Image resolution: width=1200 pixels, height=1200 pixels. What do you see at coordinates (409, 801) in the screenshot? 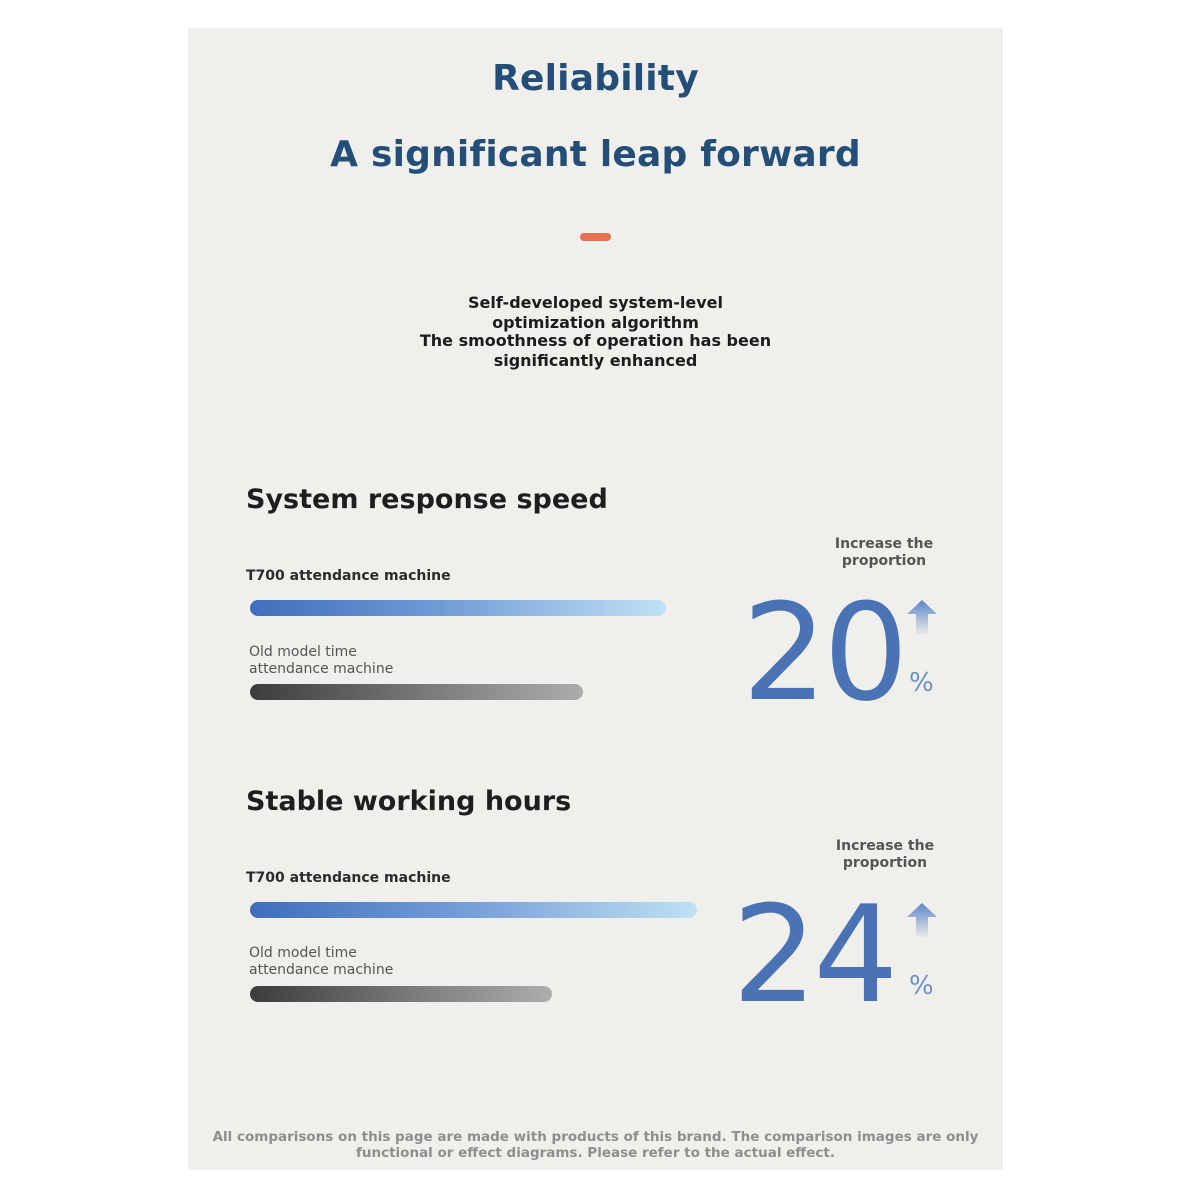
I see `section-heading-working-hours: Stable working hours` at bounding box center [409, 801].